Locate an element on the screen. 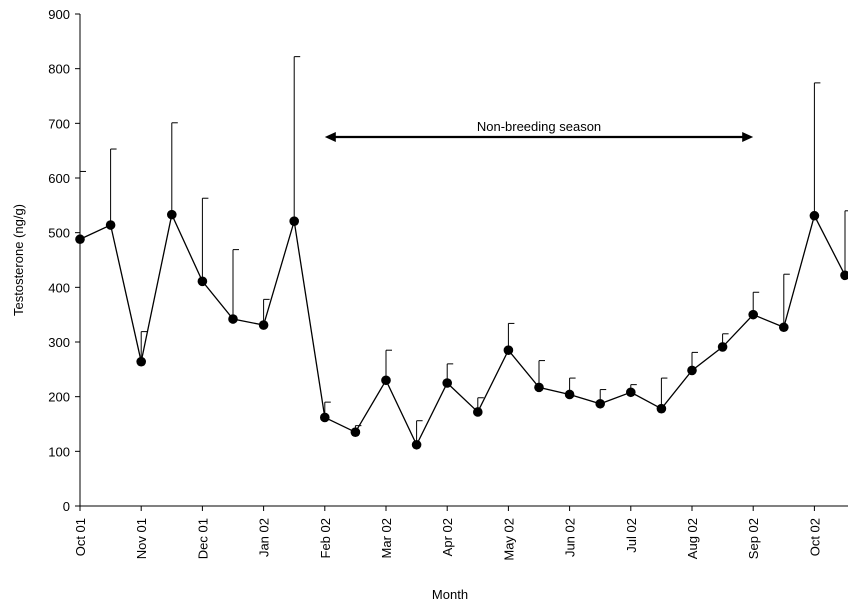  y-tick-label: 600 is located at coordinates (59, 178).